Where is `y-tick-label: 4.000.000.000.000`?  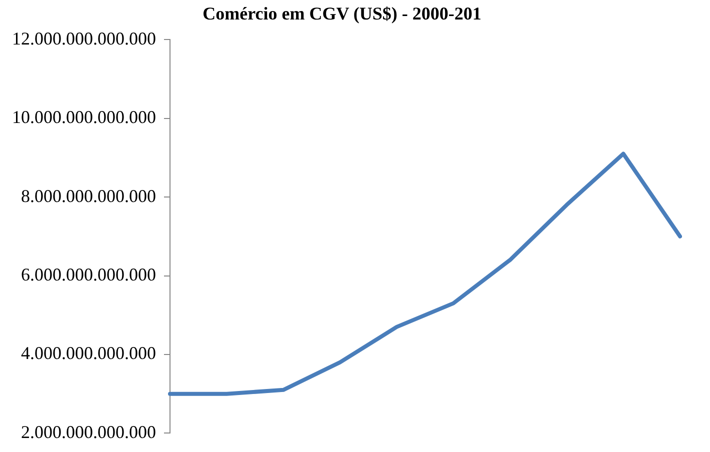 y-tick-label: 4.000.000.000.000 is located at coordinates (88, 353).